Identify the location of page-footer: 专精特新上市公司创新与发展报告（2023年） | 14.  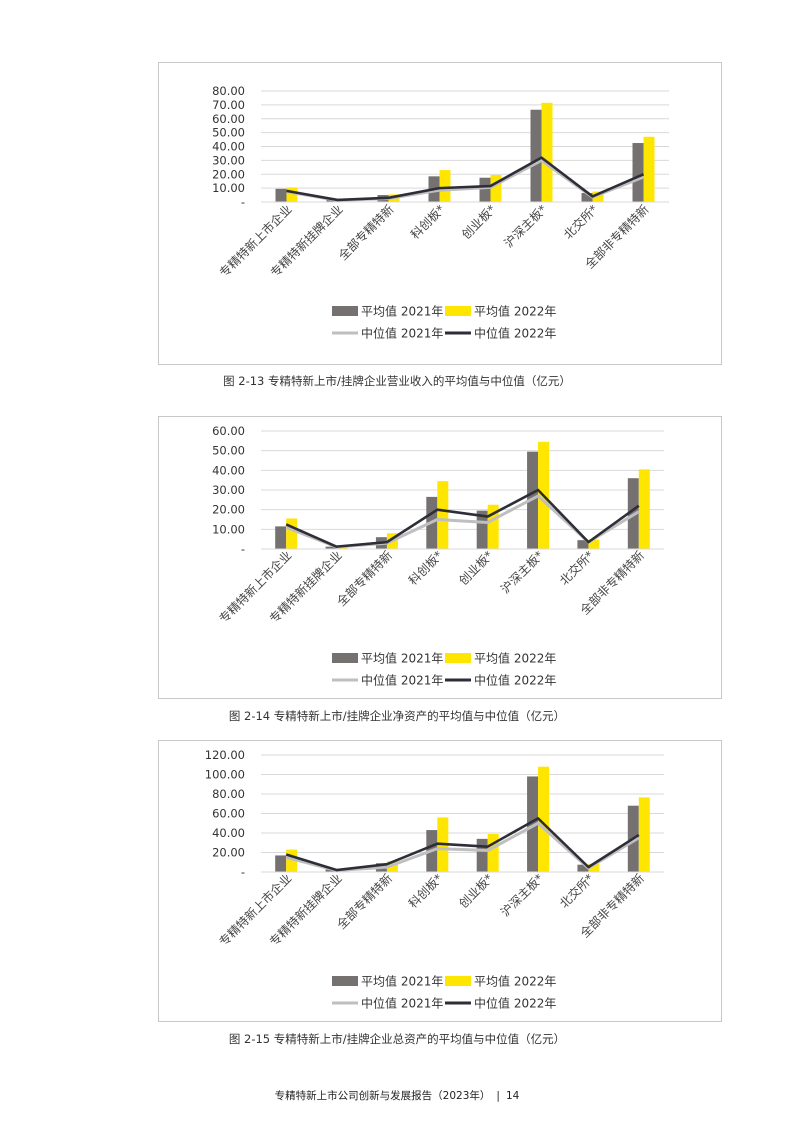
(397, 1095).